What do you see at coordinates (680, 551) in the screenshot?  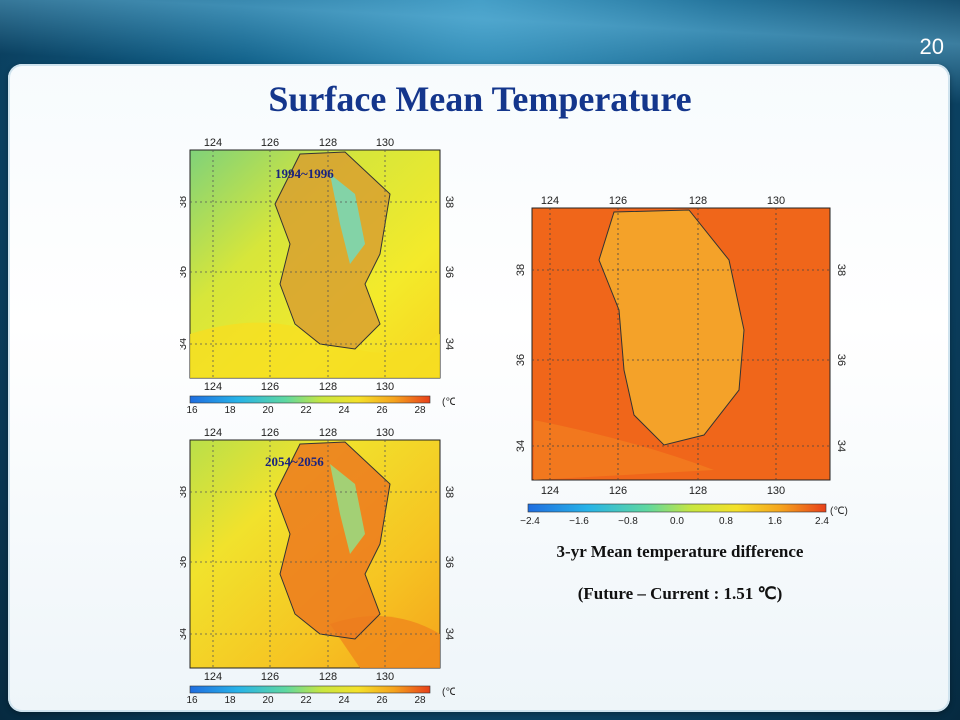 I see `caption-line-1: 3-yr Mean temperature difference` at bounding box center [680, 551].